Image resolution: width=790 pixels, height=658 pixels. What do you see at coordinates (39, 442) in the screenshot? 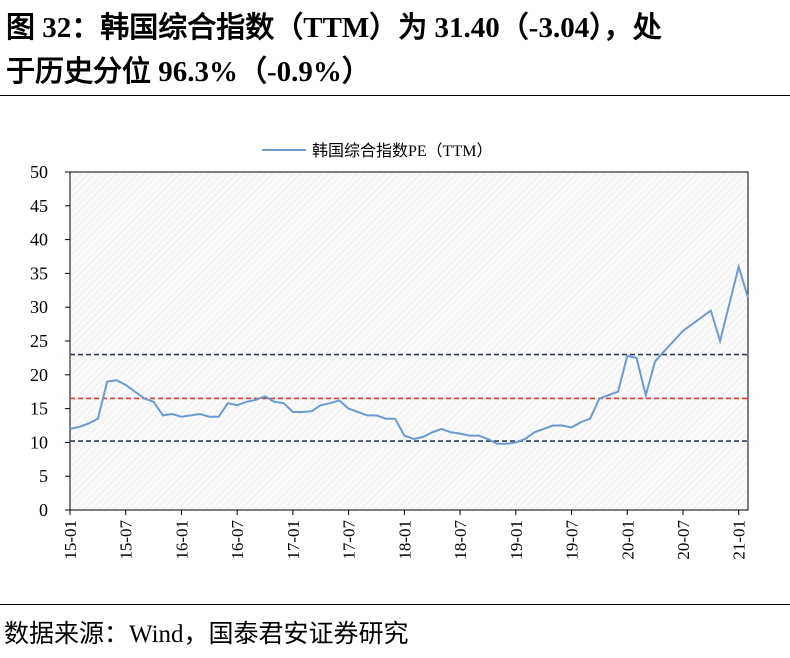
I see `y-tick-label: 10` at bounding box center [39, 442].